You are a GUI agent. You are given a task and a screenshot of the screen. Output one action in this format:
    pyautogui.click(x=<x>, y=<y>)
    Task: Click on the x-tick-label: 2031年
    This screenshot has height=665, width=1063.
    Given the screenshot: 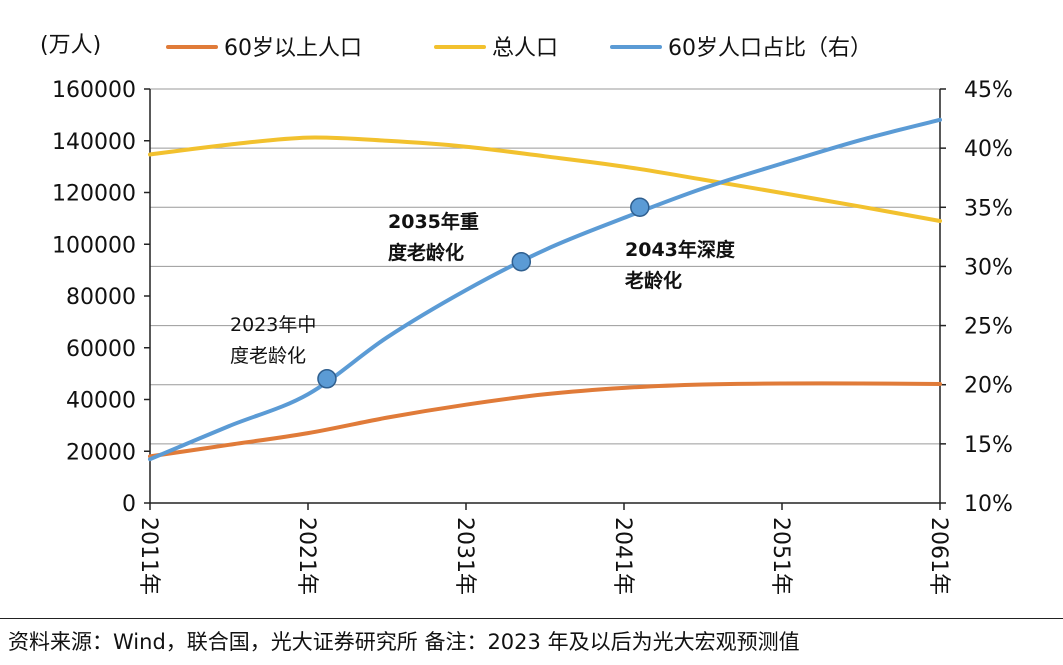 What is the action you would take?
    pyautogui.click(x=464, y=556)
    